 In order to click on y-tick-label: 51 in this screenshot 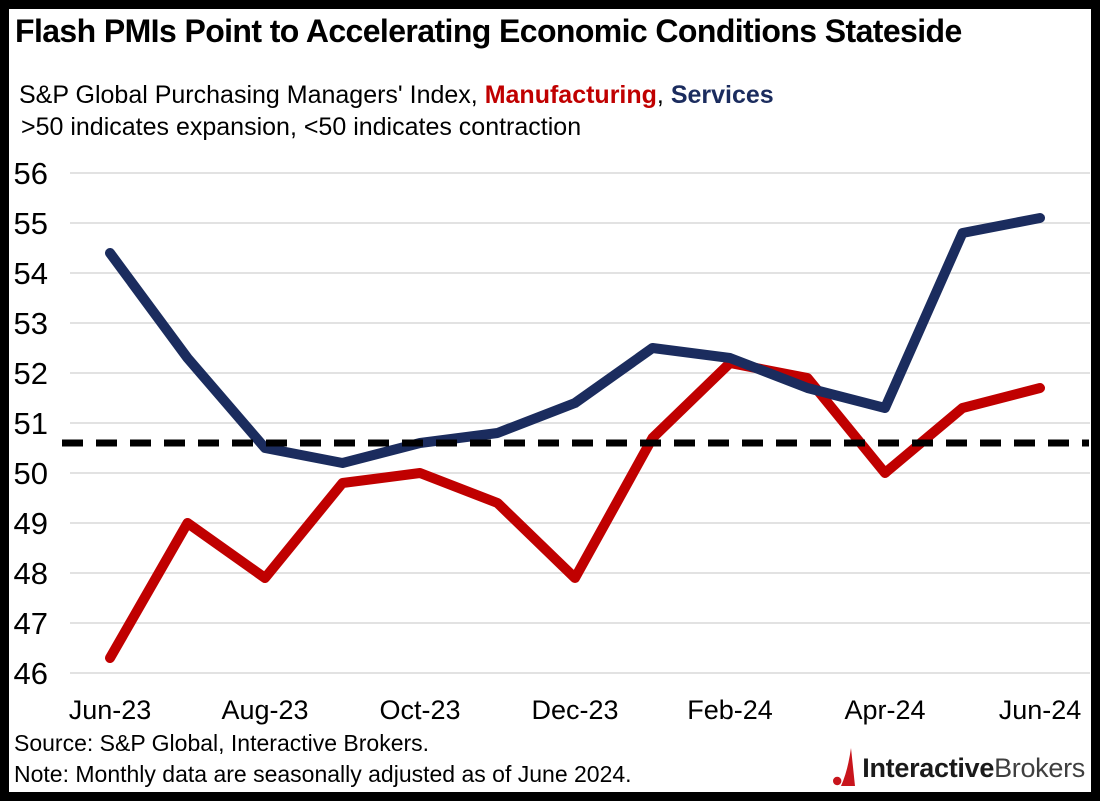, I will do `click(31, 423)`.